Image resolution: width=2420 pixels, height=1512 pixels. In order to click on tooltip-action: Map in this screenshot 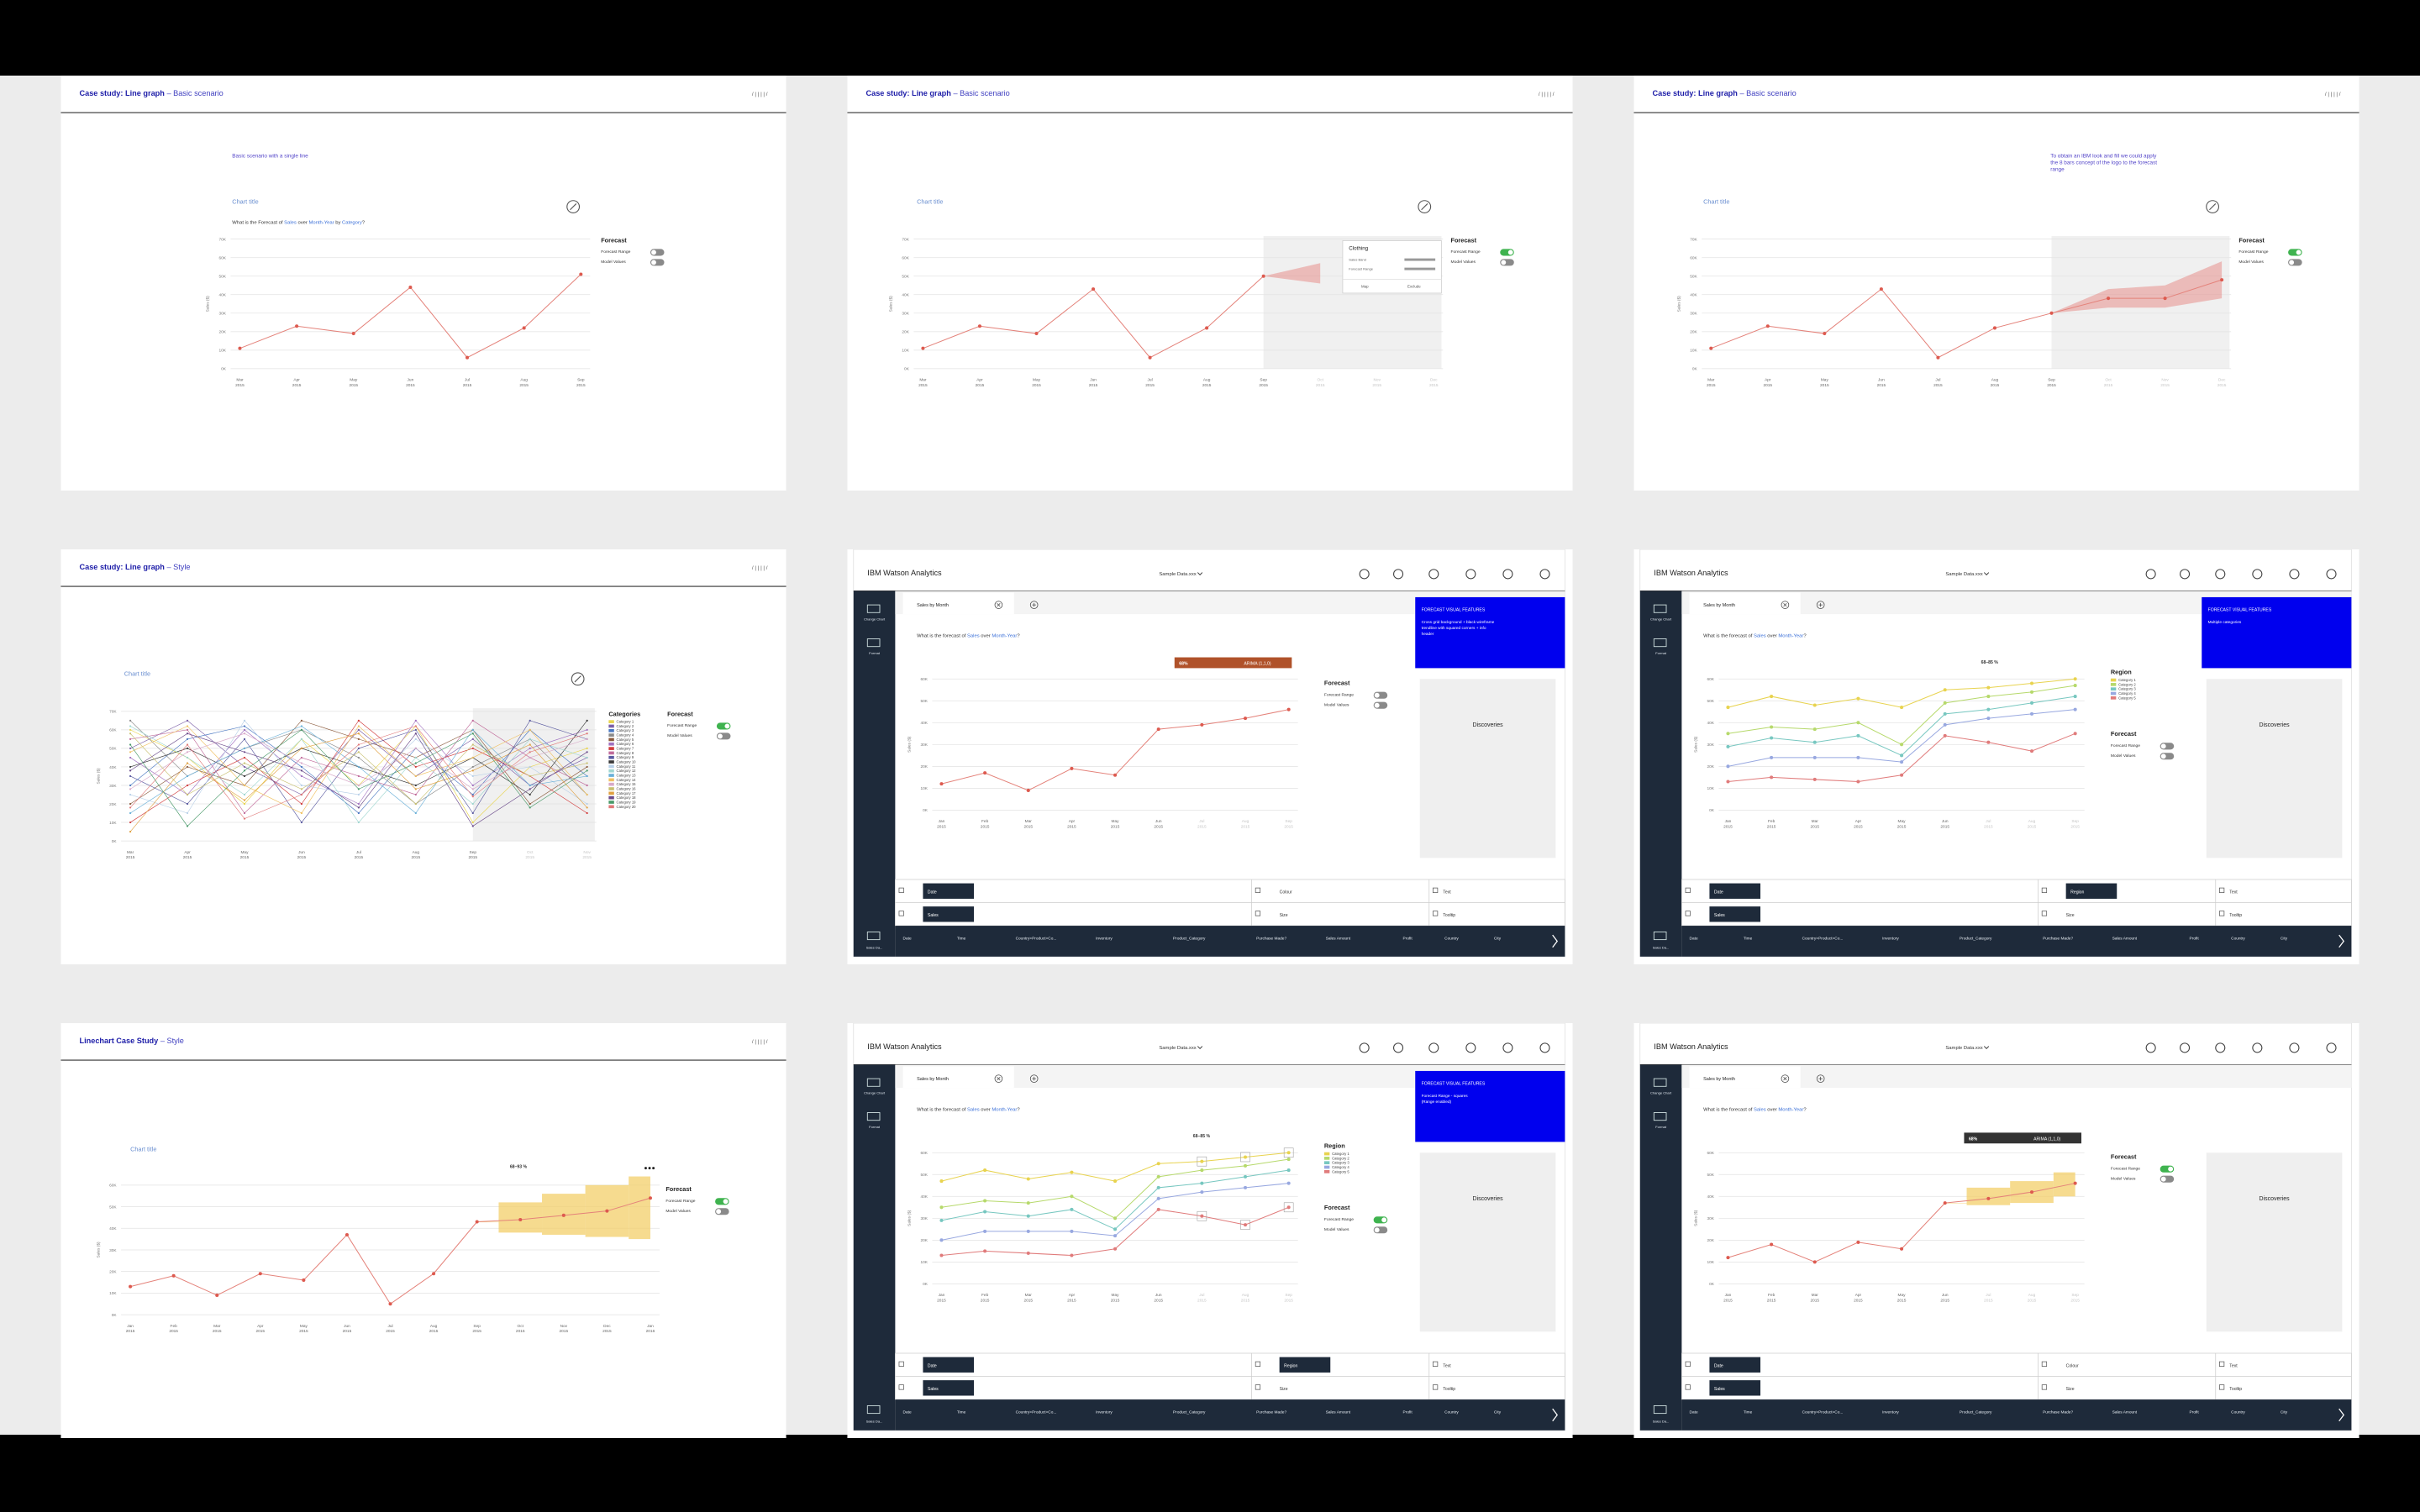, I will do `click(1365, 287)`.